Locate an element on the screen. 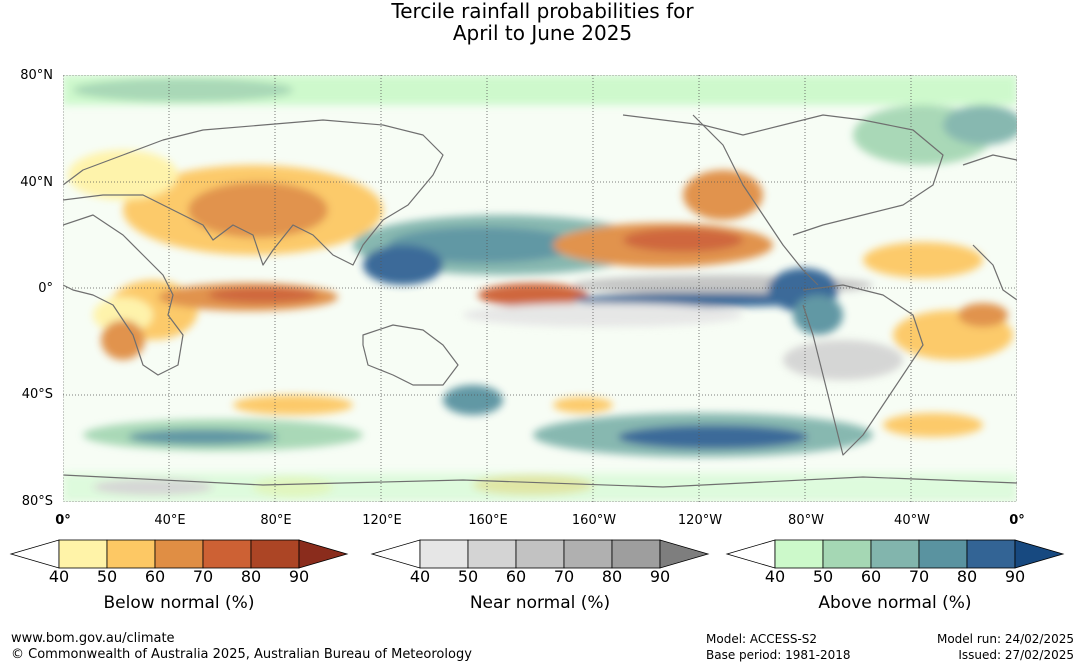 Image resolution: width=1085 pixels, height=667 pixels. above-normal-legend-title: Above normal (%) is located at coordinates (895, 603).